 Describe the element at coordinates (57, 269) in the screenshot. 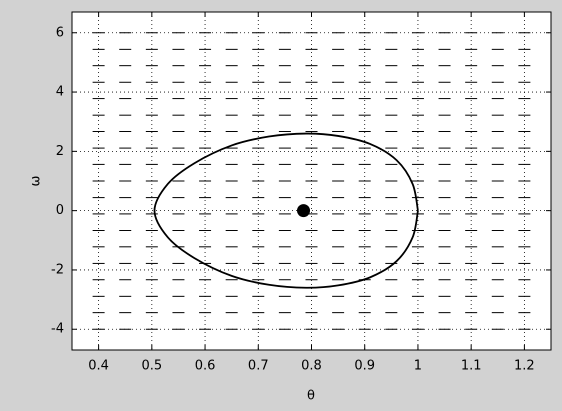

I see `y-tick-label: -2` at that location.